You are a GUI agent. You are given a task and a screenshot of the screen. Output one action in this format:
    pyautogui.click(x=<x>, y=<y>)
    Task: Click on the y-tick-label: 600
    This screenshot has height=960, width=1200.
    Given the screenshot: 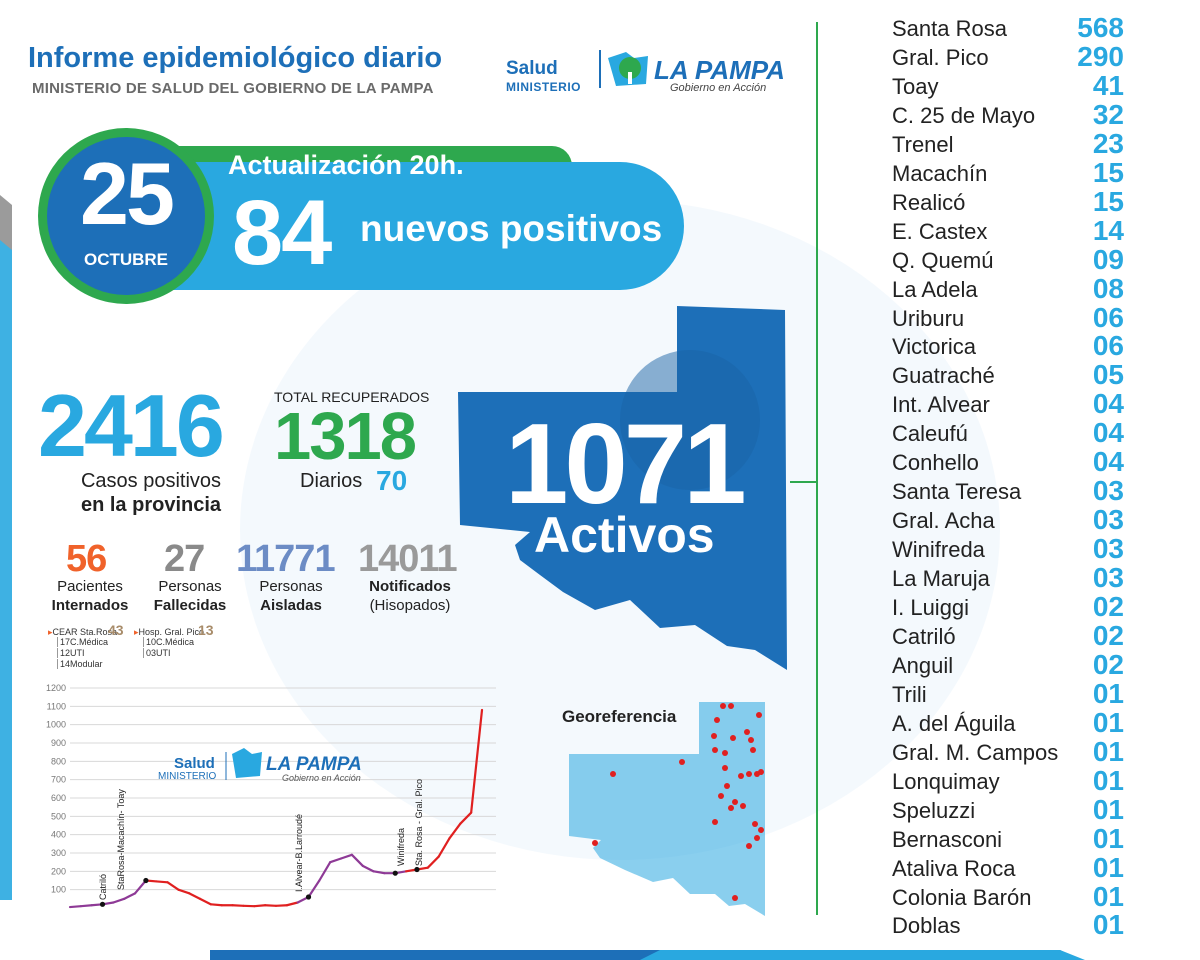 What is the action you would take?
    pyautogui.click(x=58, y=798)
    